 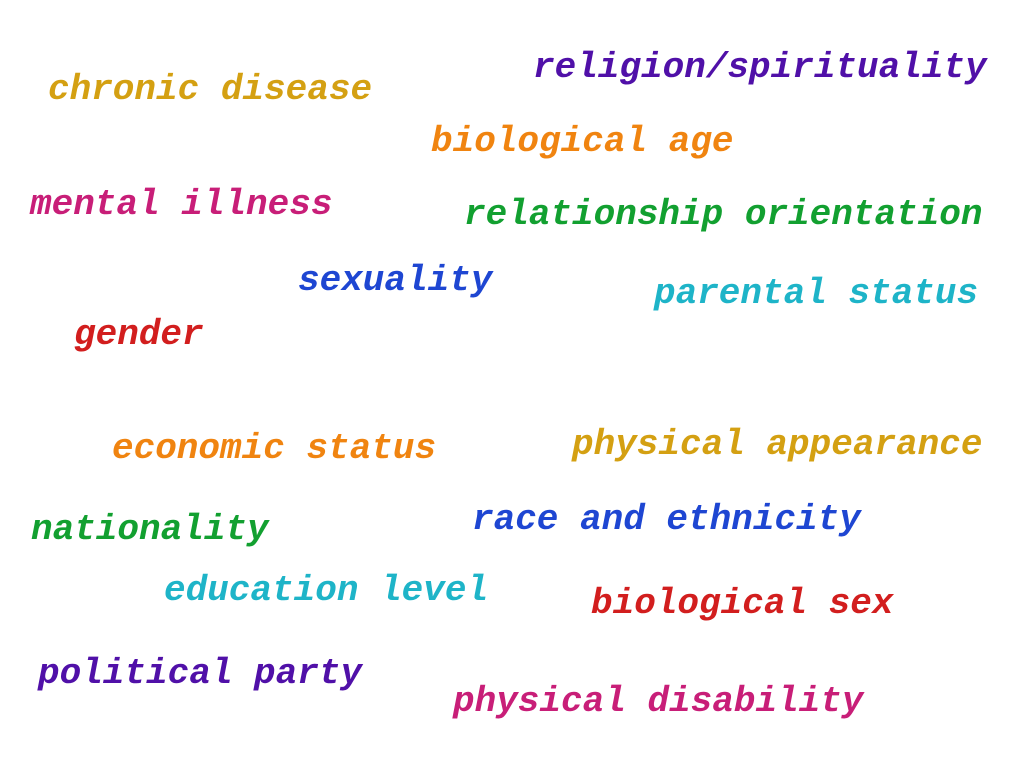 What do you see at coordinates (139, 334) in the screenshot?
I see `word-gender: gender` at bounding box center [139, 334].